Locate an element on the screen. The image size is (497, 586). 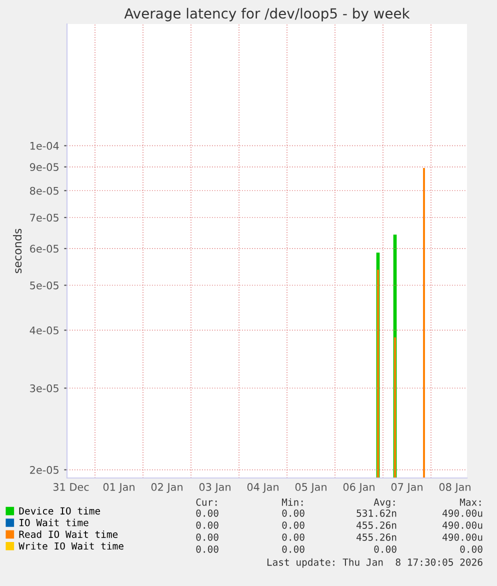
x-tick-label: 04 Jan is located at coordinates (262, 488).